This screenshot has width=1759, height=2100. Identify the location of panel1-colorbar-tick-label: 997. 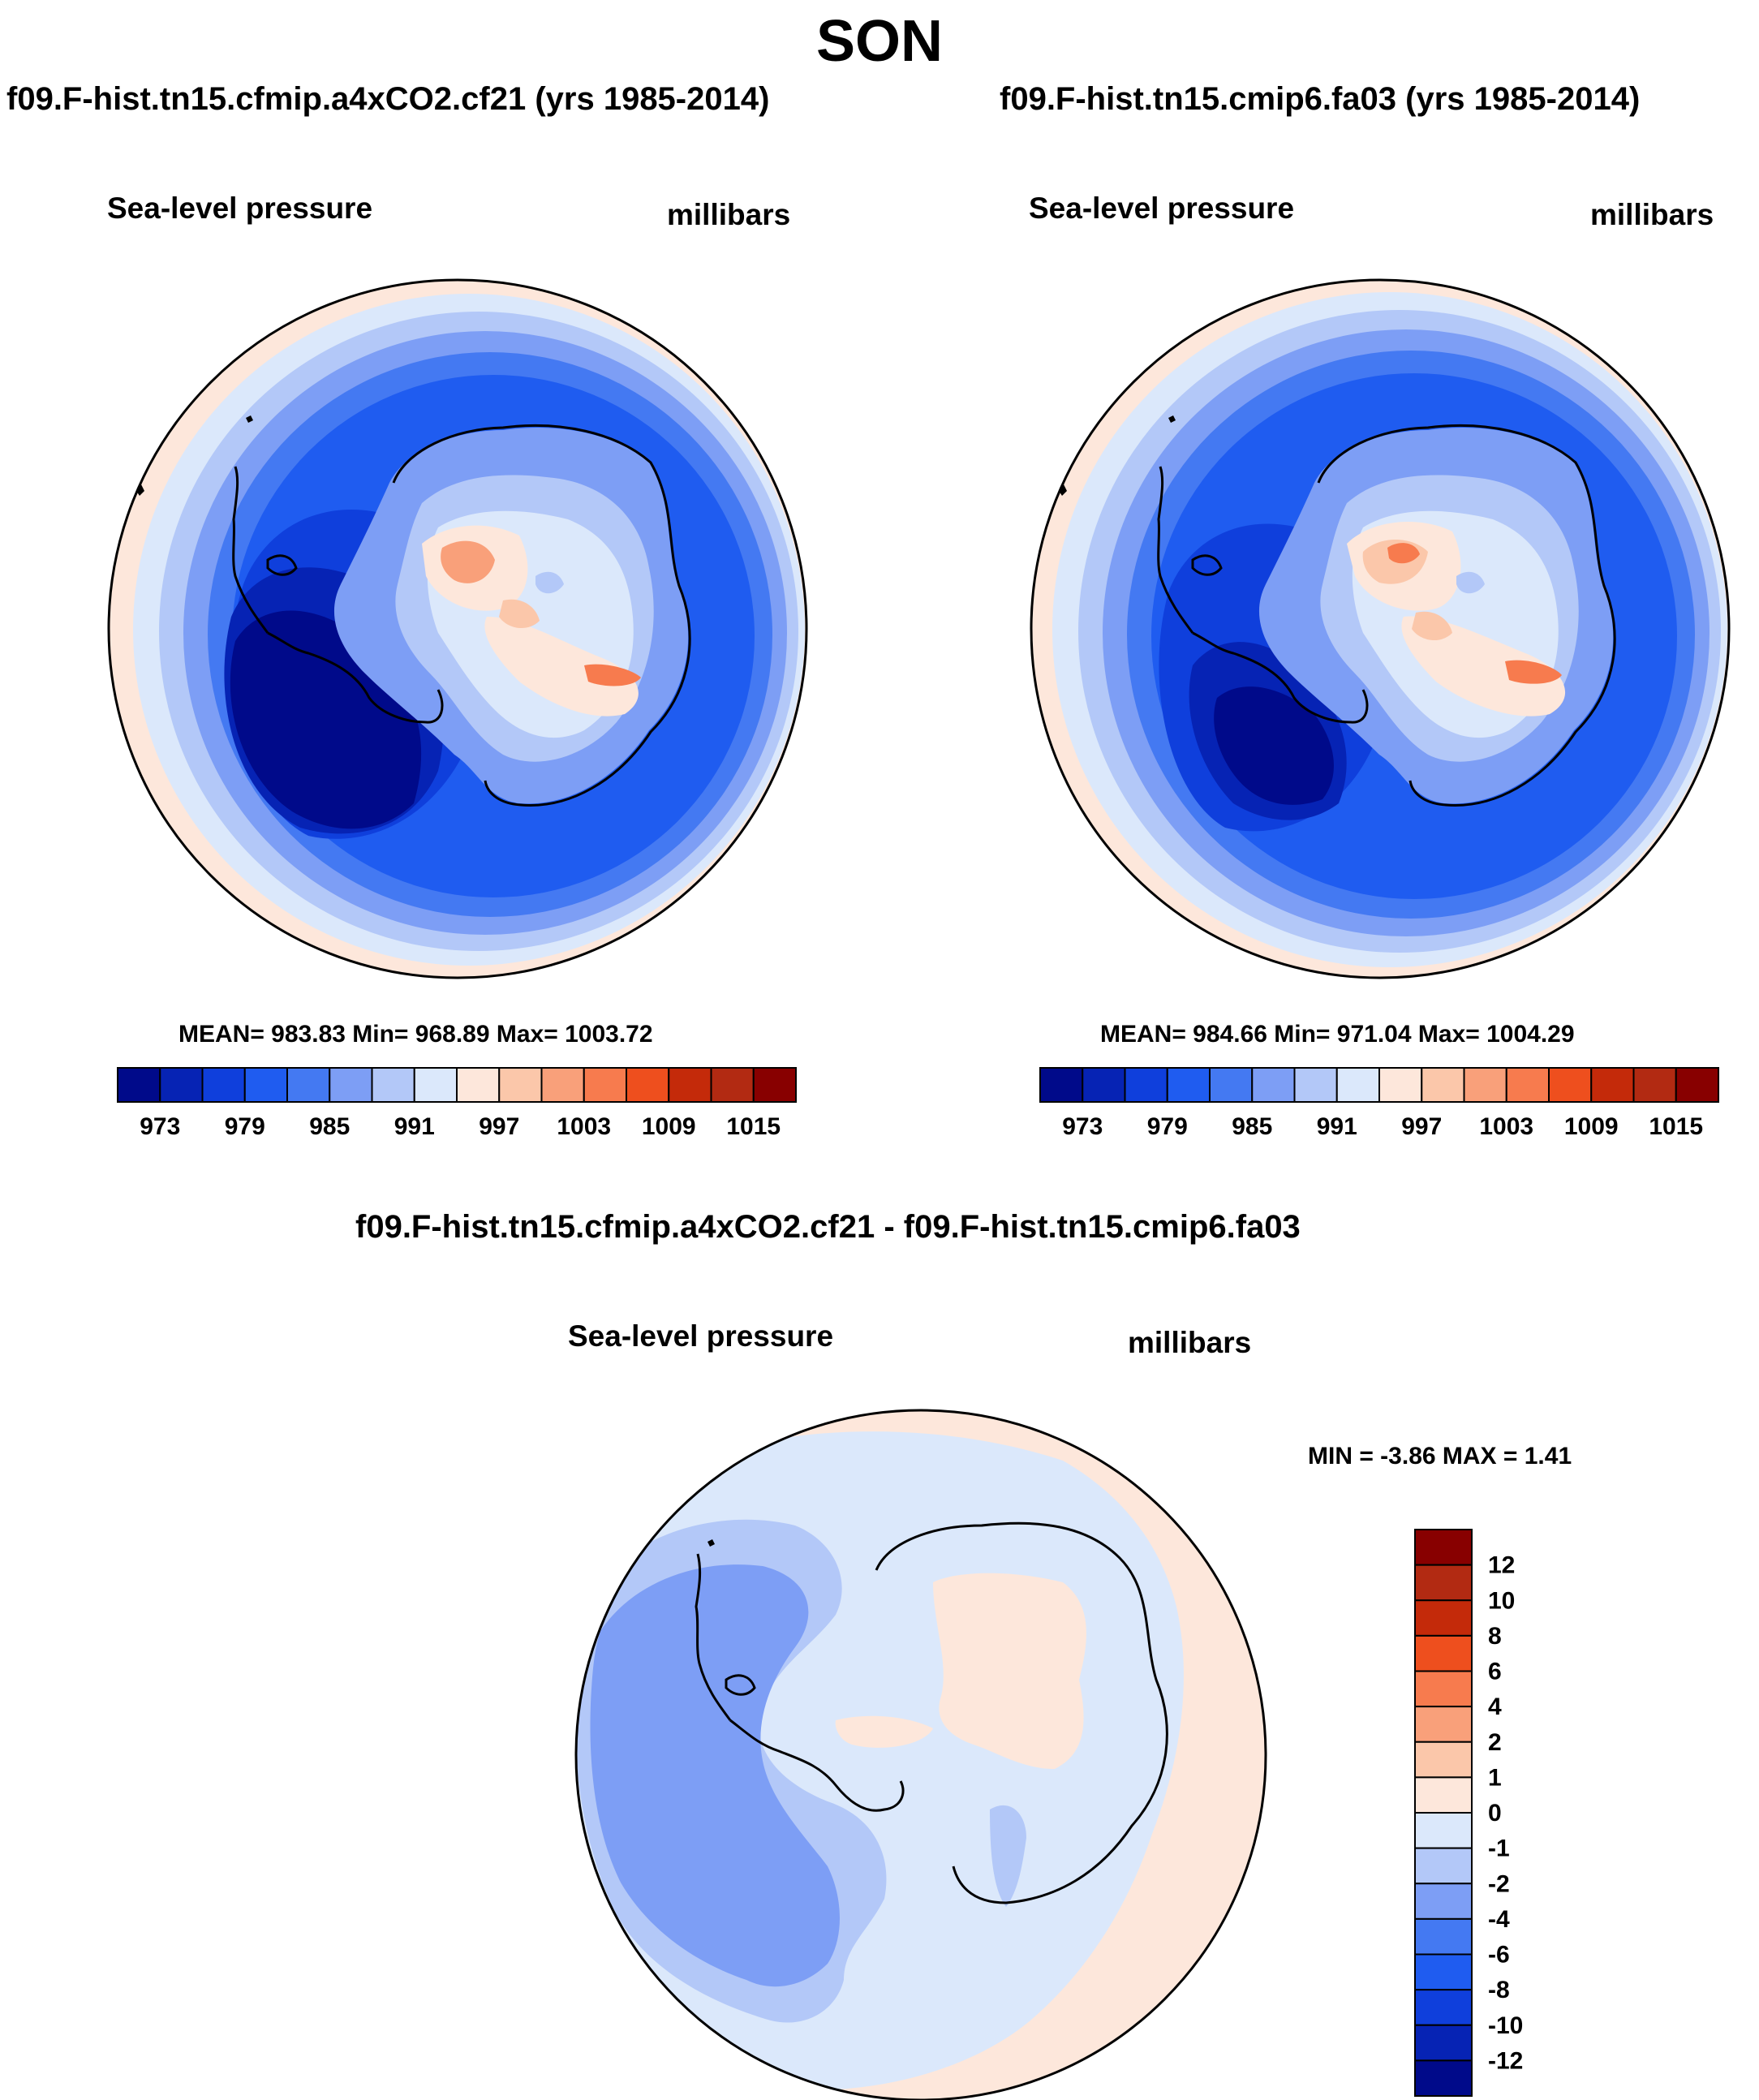
(499, 1126).